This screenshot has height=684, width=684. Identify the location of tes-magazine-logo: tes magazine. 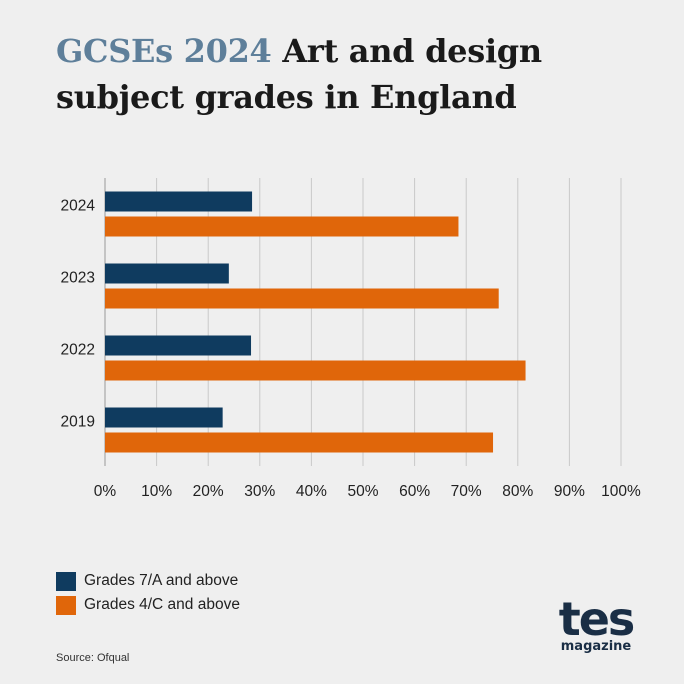
(596, 625).